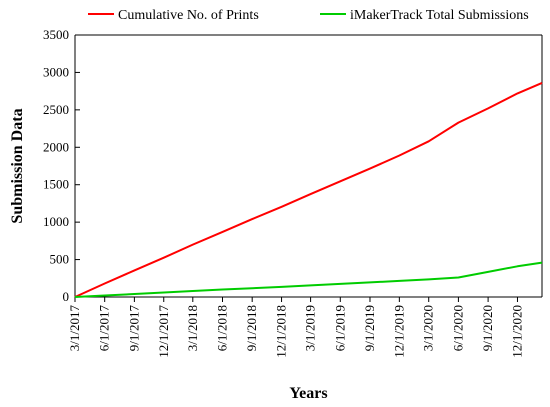  Describe the element at coordinates (56, 184) in the screenshot. I see `y-tick-label: 1500` at that location.